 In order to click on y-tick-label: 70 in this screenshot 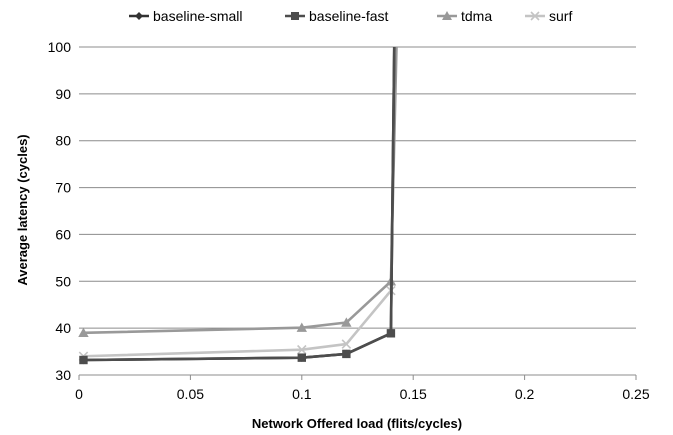, I will do `click(63, 188)`.